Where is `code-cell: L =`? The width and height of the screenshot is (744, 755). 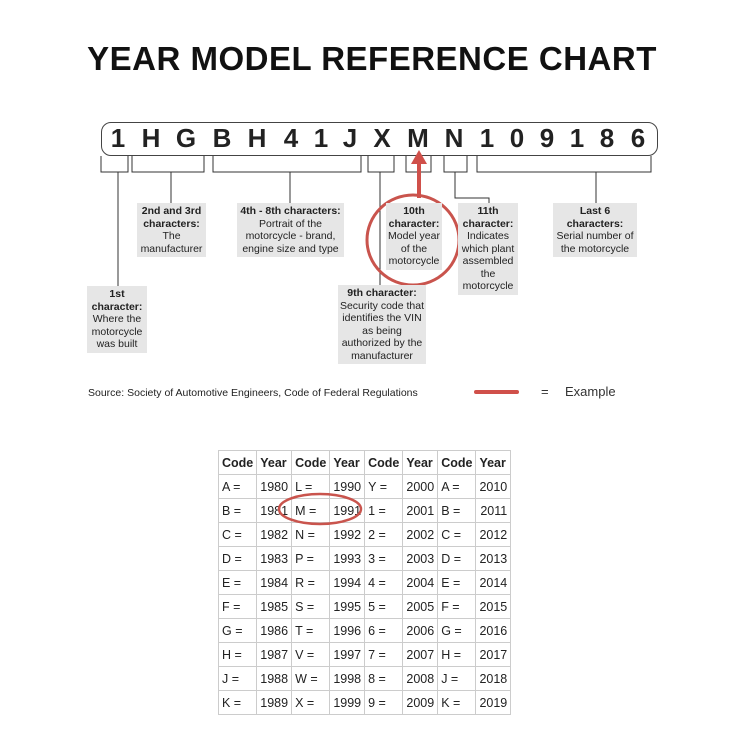 code-cell: L = is located at coordinates (311, 486).